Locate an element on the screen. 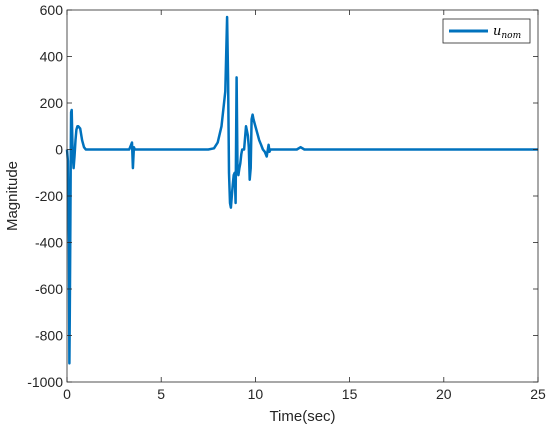 The height and width of the screenshot is (432, 550). x-tick-label: 25 is located at coordinates (538, 394).